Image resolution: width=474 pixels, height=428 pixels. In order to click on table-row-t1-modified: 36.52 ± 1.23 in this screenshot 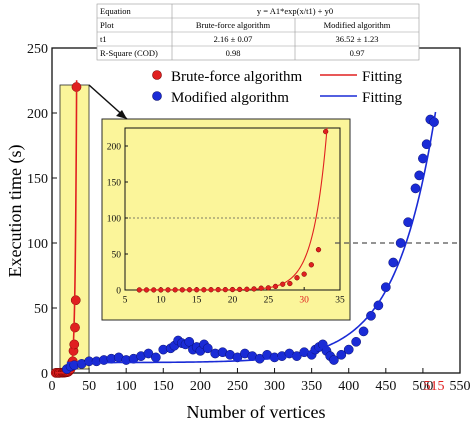, I will do `click(357, 39)`.